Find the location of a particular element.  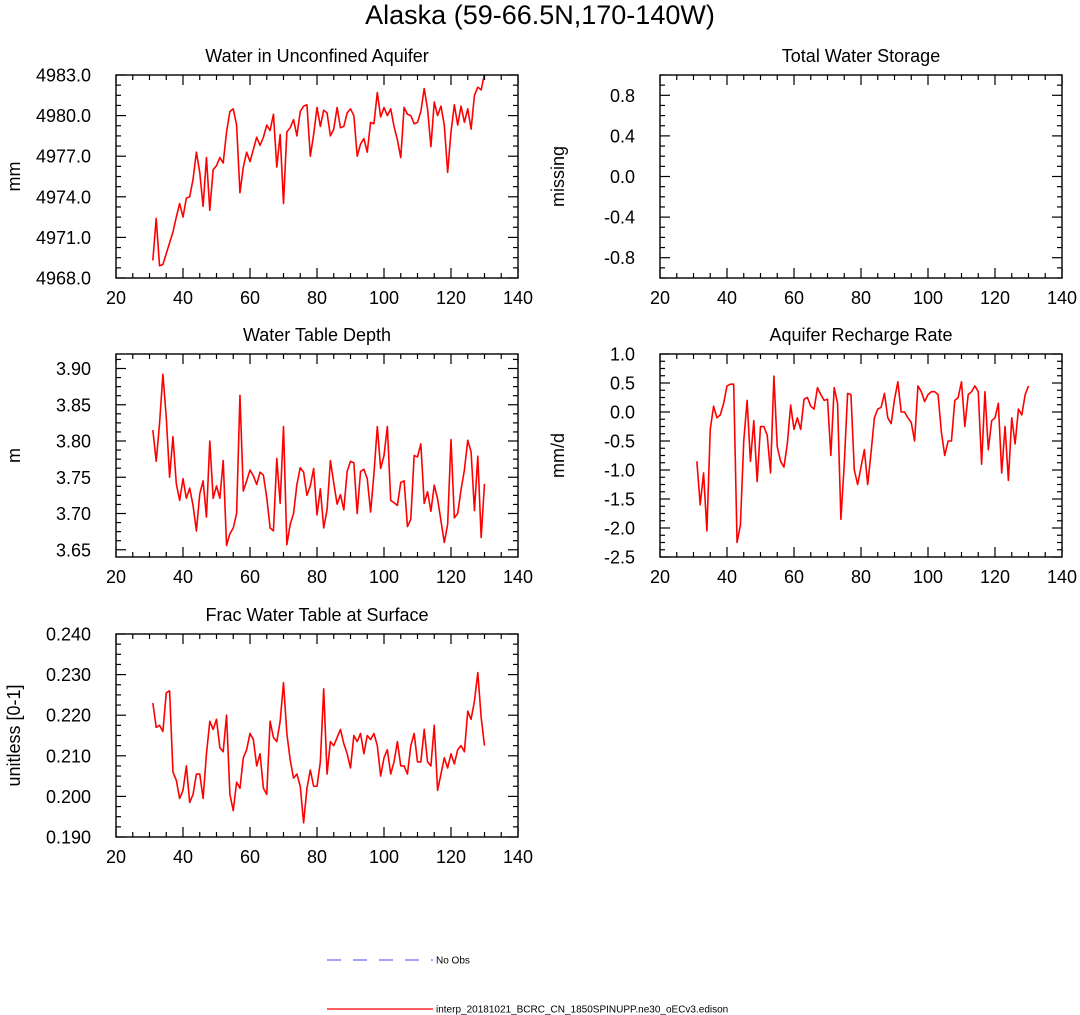

y-tick-label: -0.4 is located at coordinates (619, 218).